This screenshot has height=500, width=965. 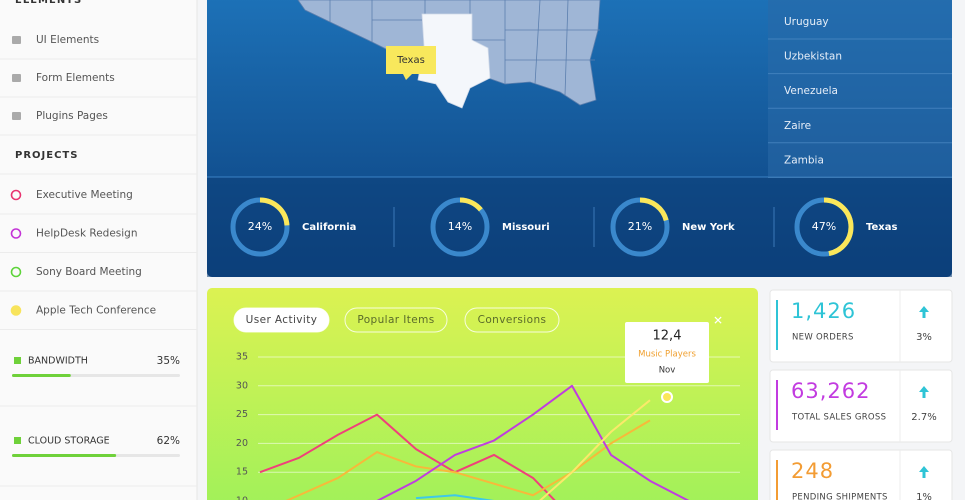 I want to click on close-icon: ✕, so click(x=718, y=321).